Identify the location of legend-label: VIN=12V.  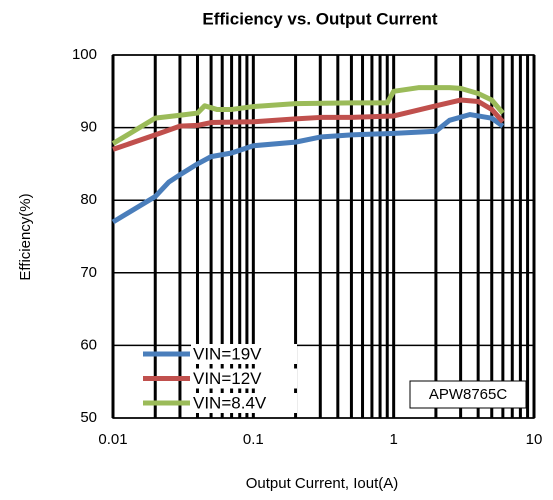
(227, 378).